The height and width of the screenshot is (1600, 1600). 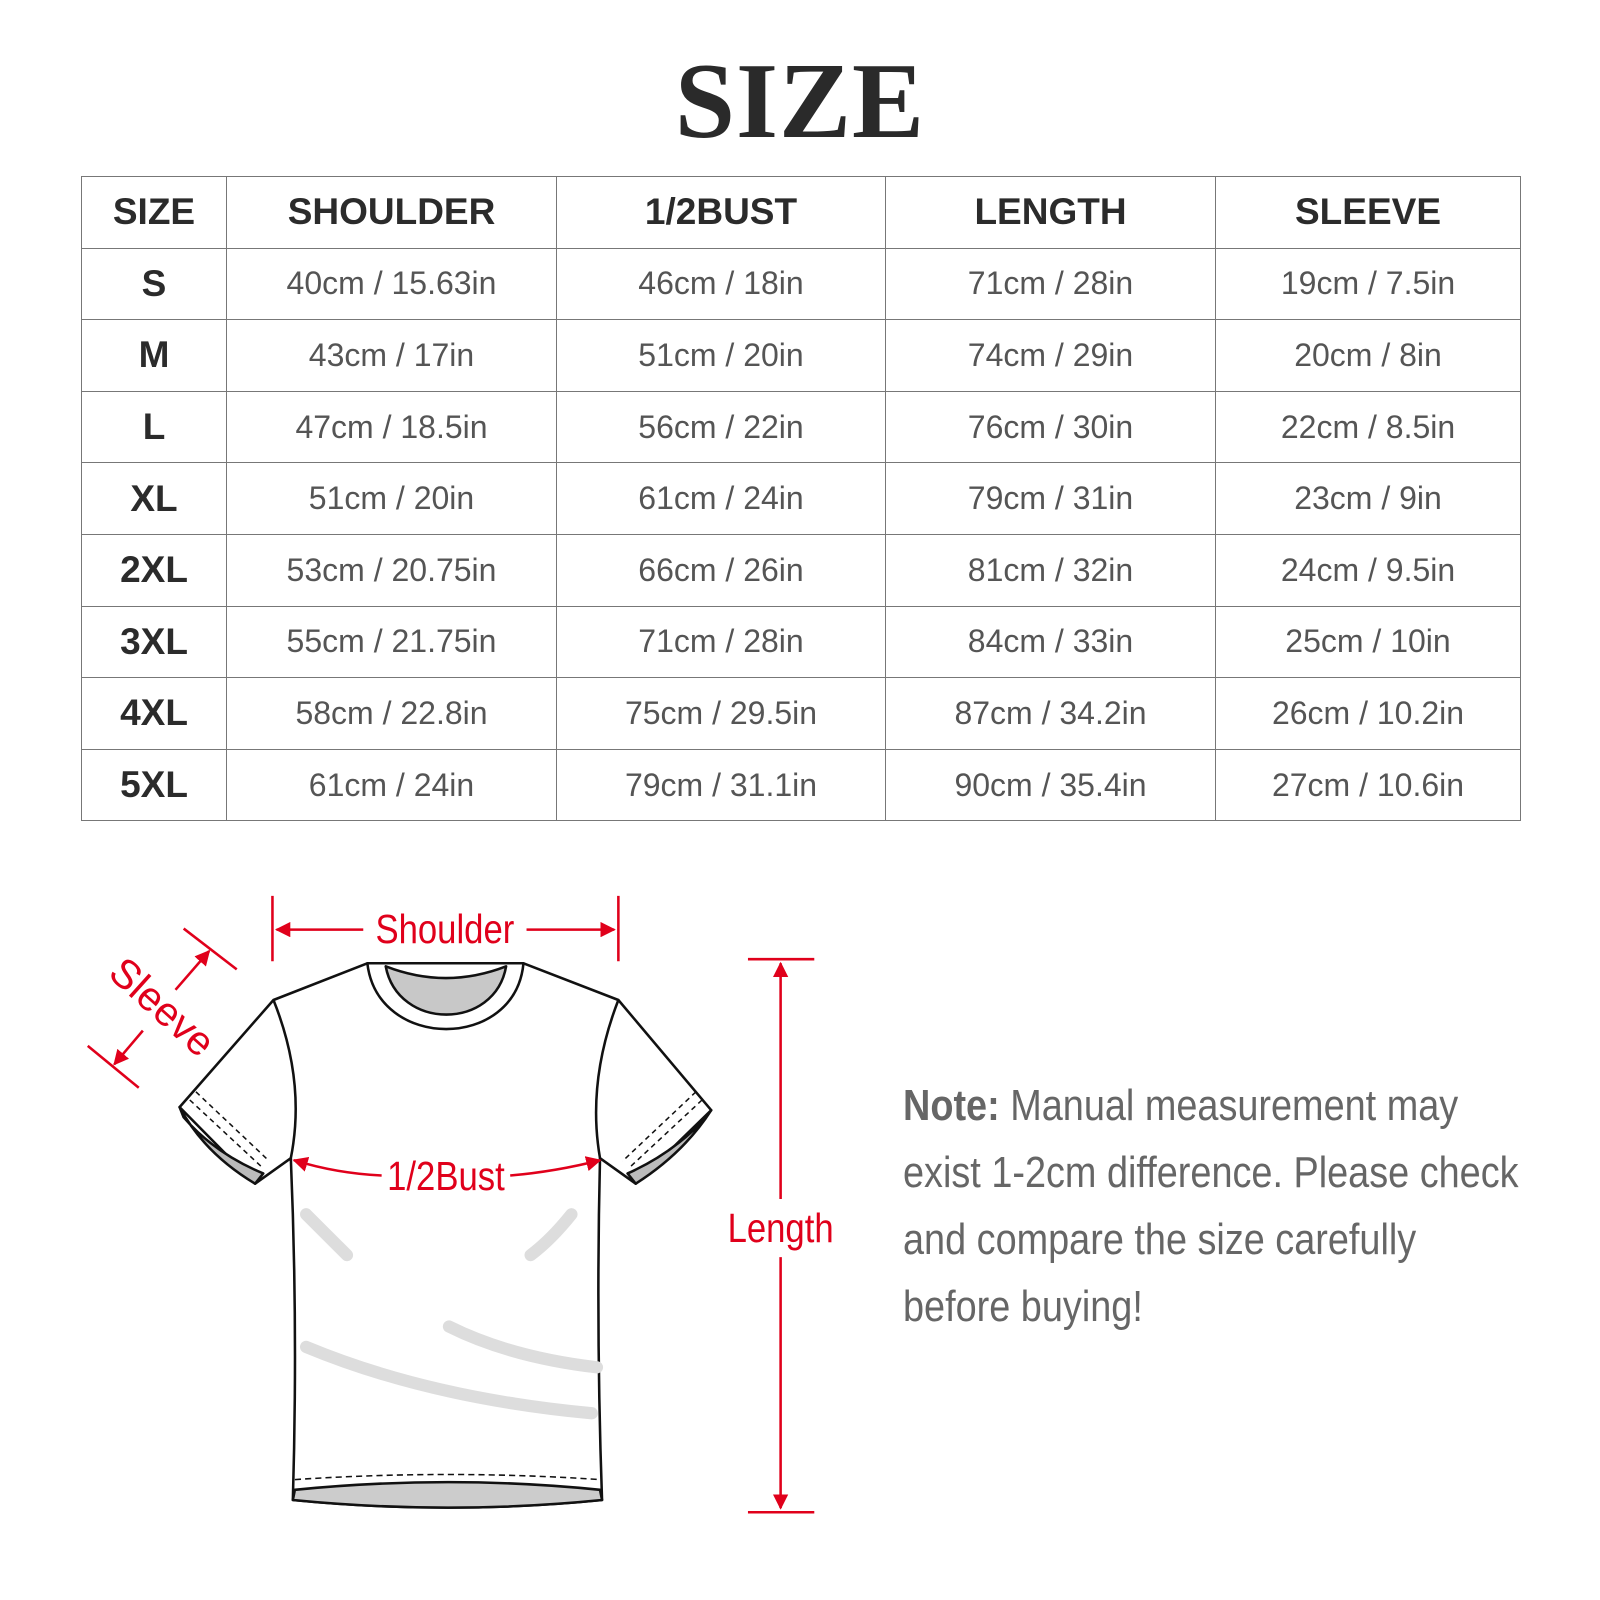 What do you see at coordinates (1050, 642) in the screenshot?
I see `measurement-cell: 84cm / 33in` at bounding box center [1050, 642].